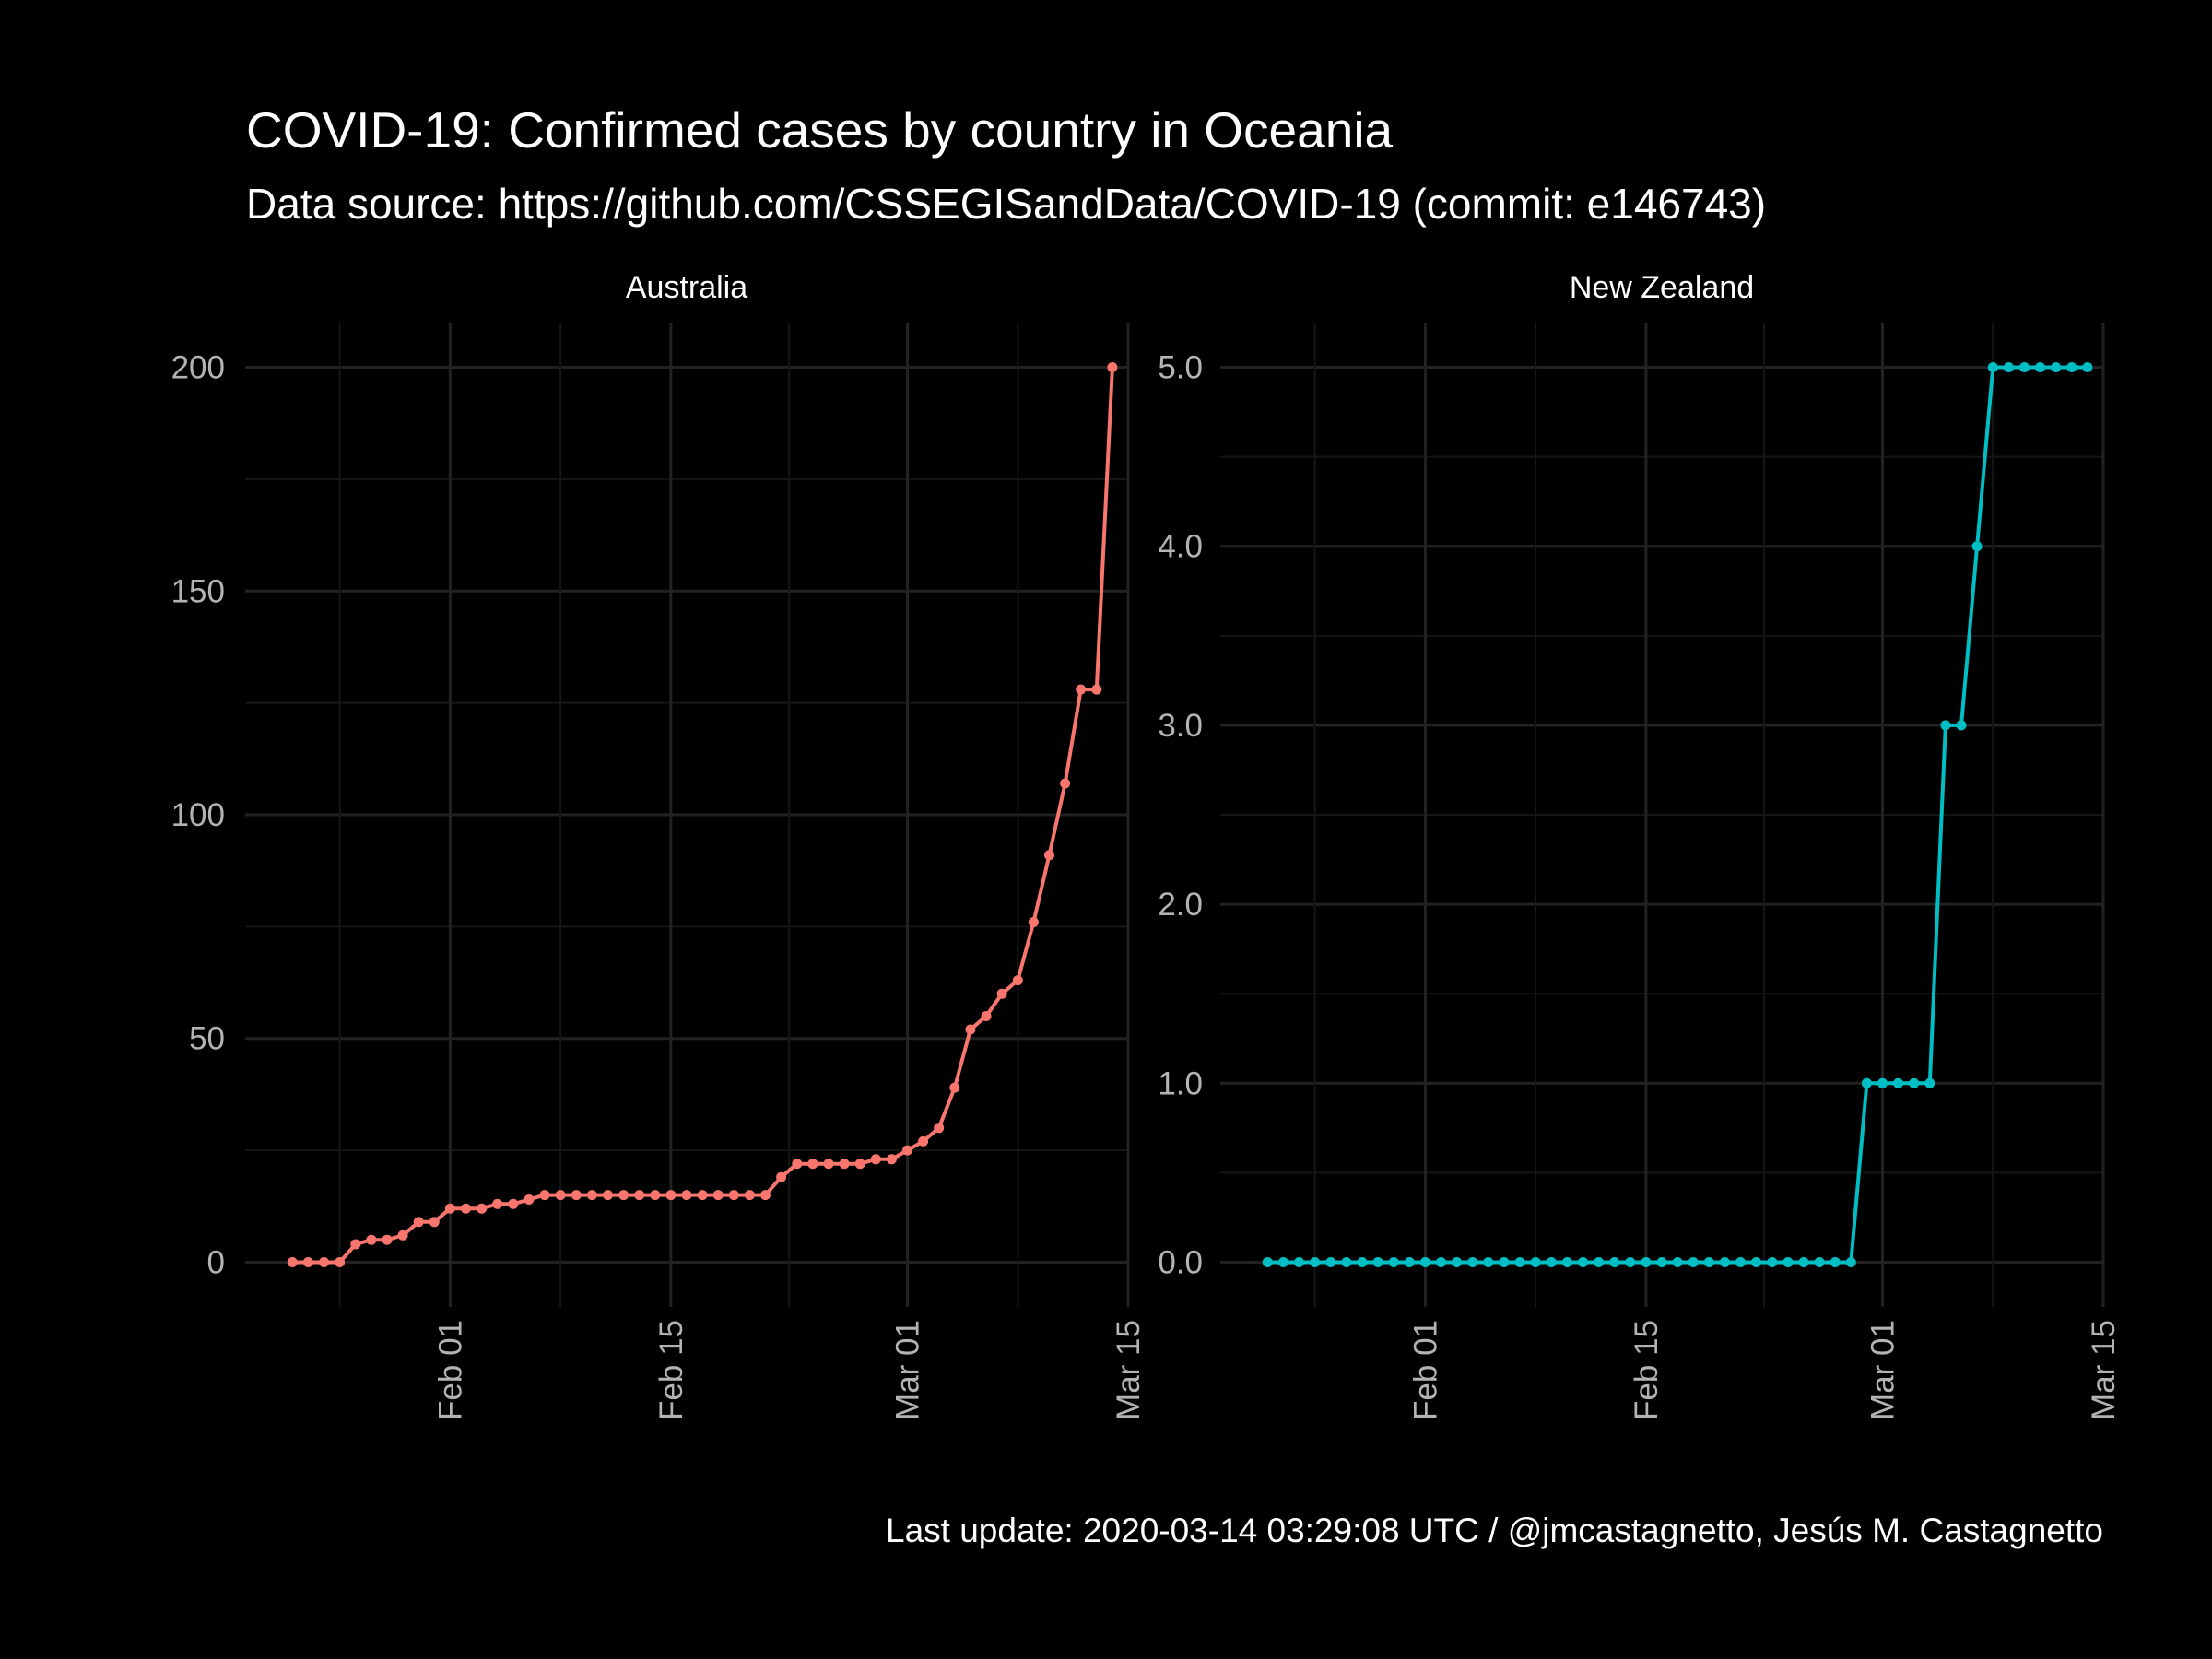 The image size is (2212, 1659). I want to click on y-axis-ticks: 0 50 100 150 200, so click(198, 815).